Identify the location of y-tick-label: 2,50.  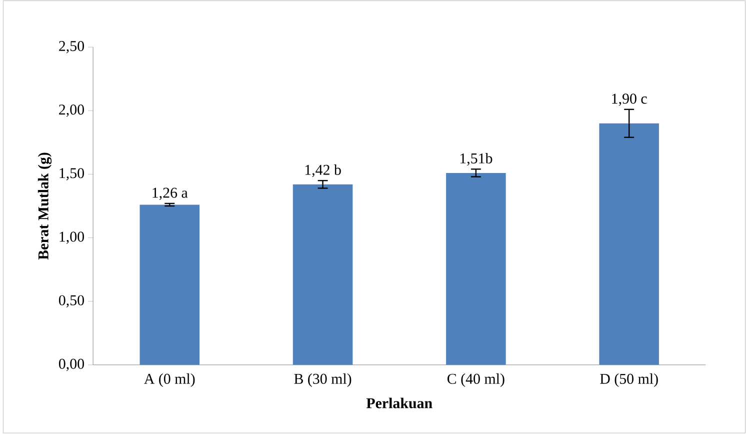
(71, 47).